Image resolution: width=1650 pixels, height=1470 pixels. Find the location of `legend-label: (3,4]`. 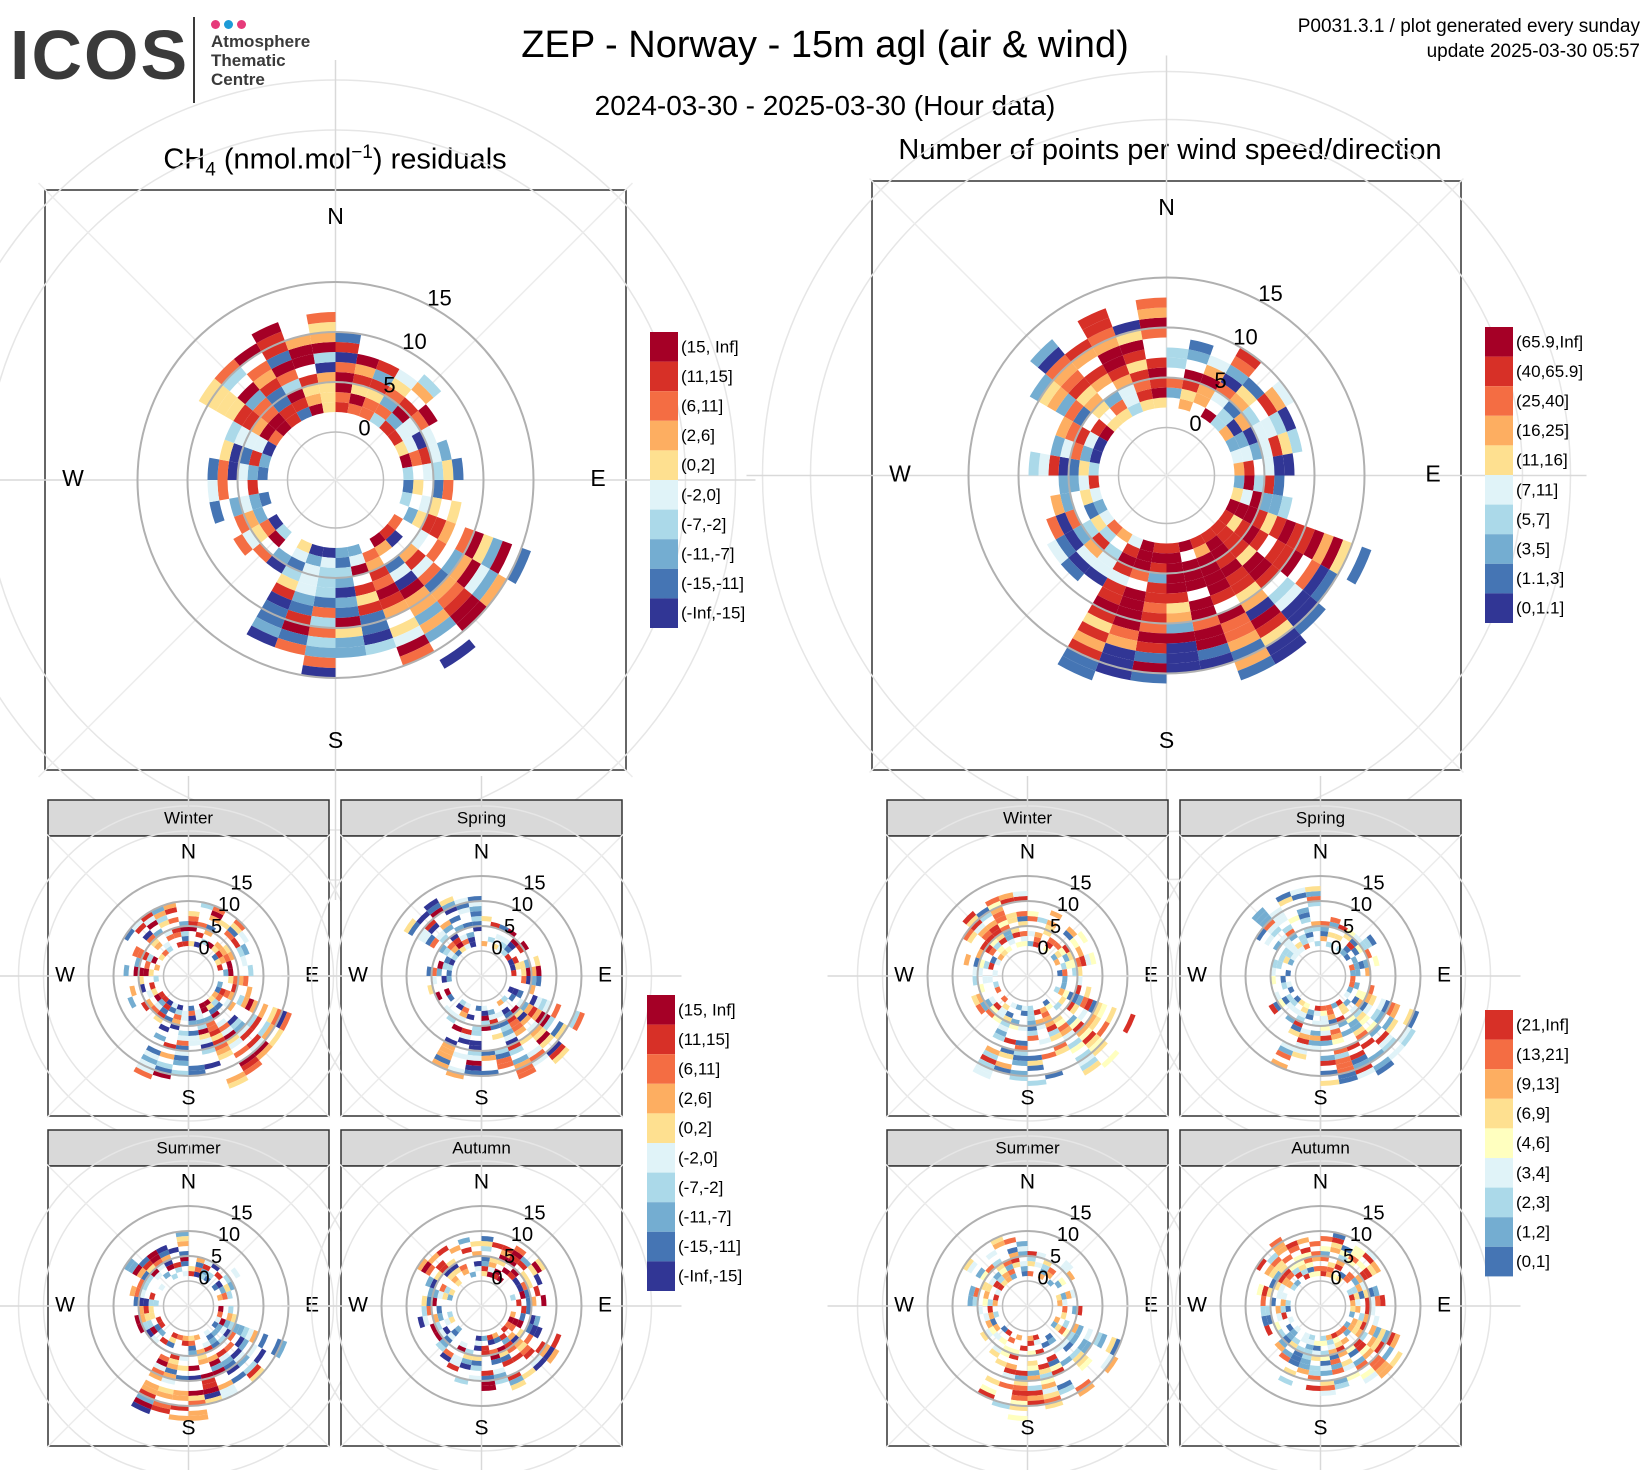

legend-label: (3,4] is located at coordinates (1533, 1172).